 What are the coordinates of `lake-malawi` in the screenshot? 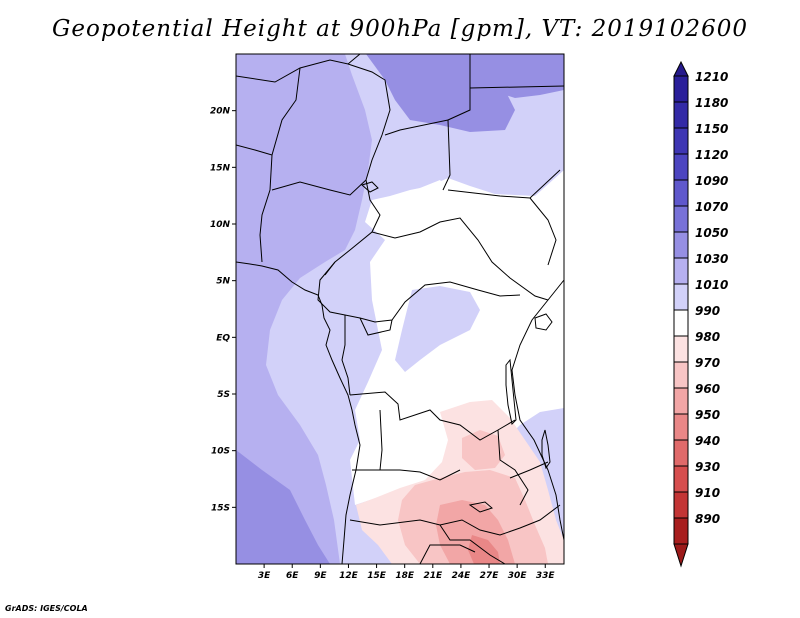 It's located at (546, 449).